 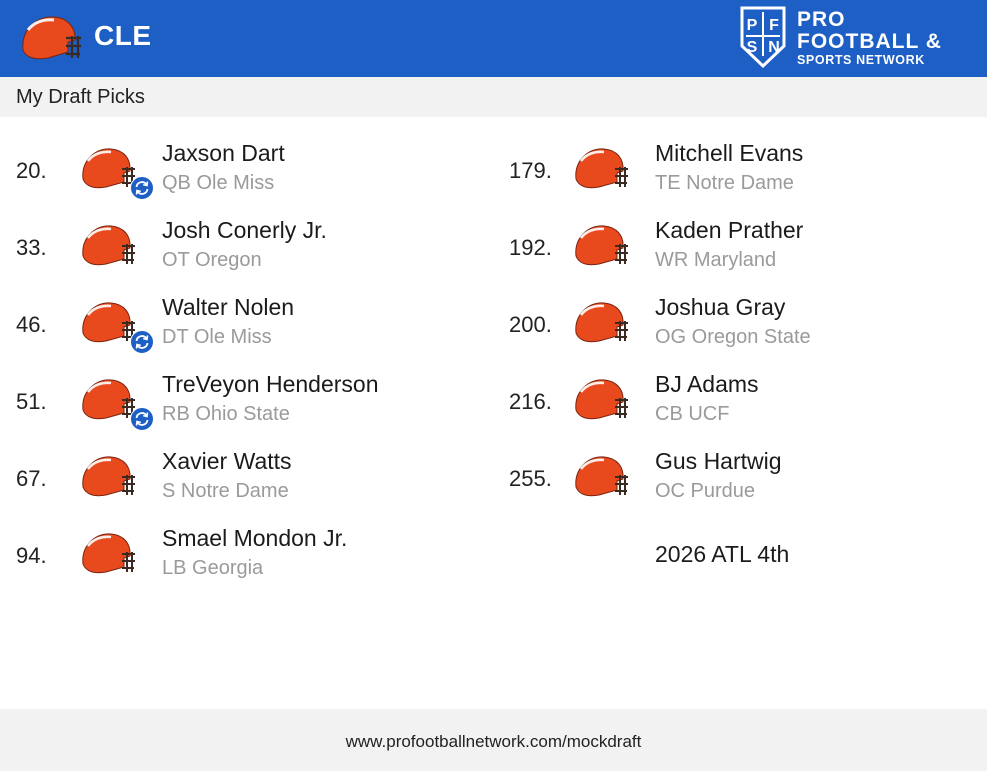 What do you see at coordinates (774, 47) in the screenshot?
I see `svg-text: N` at bounding box center [774, 47].